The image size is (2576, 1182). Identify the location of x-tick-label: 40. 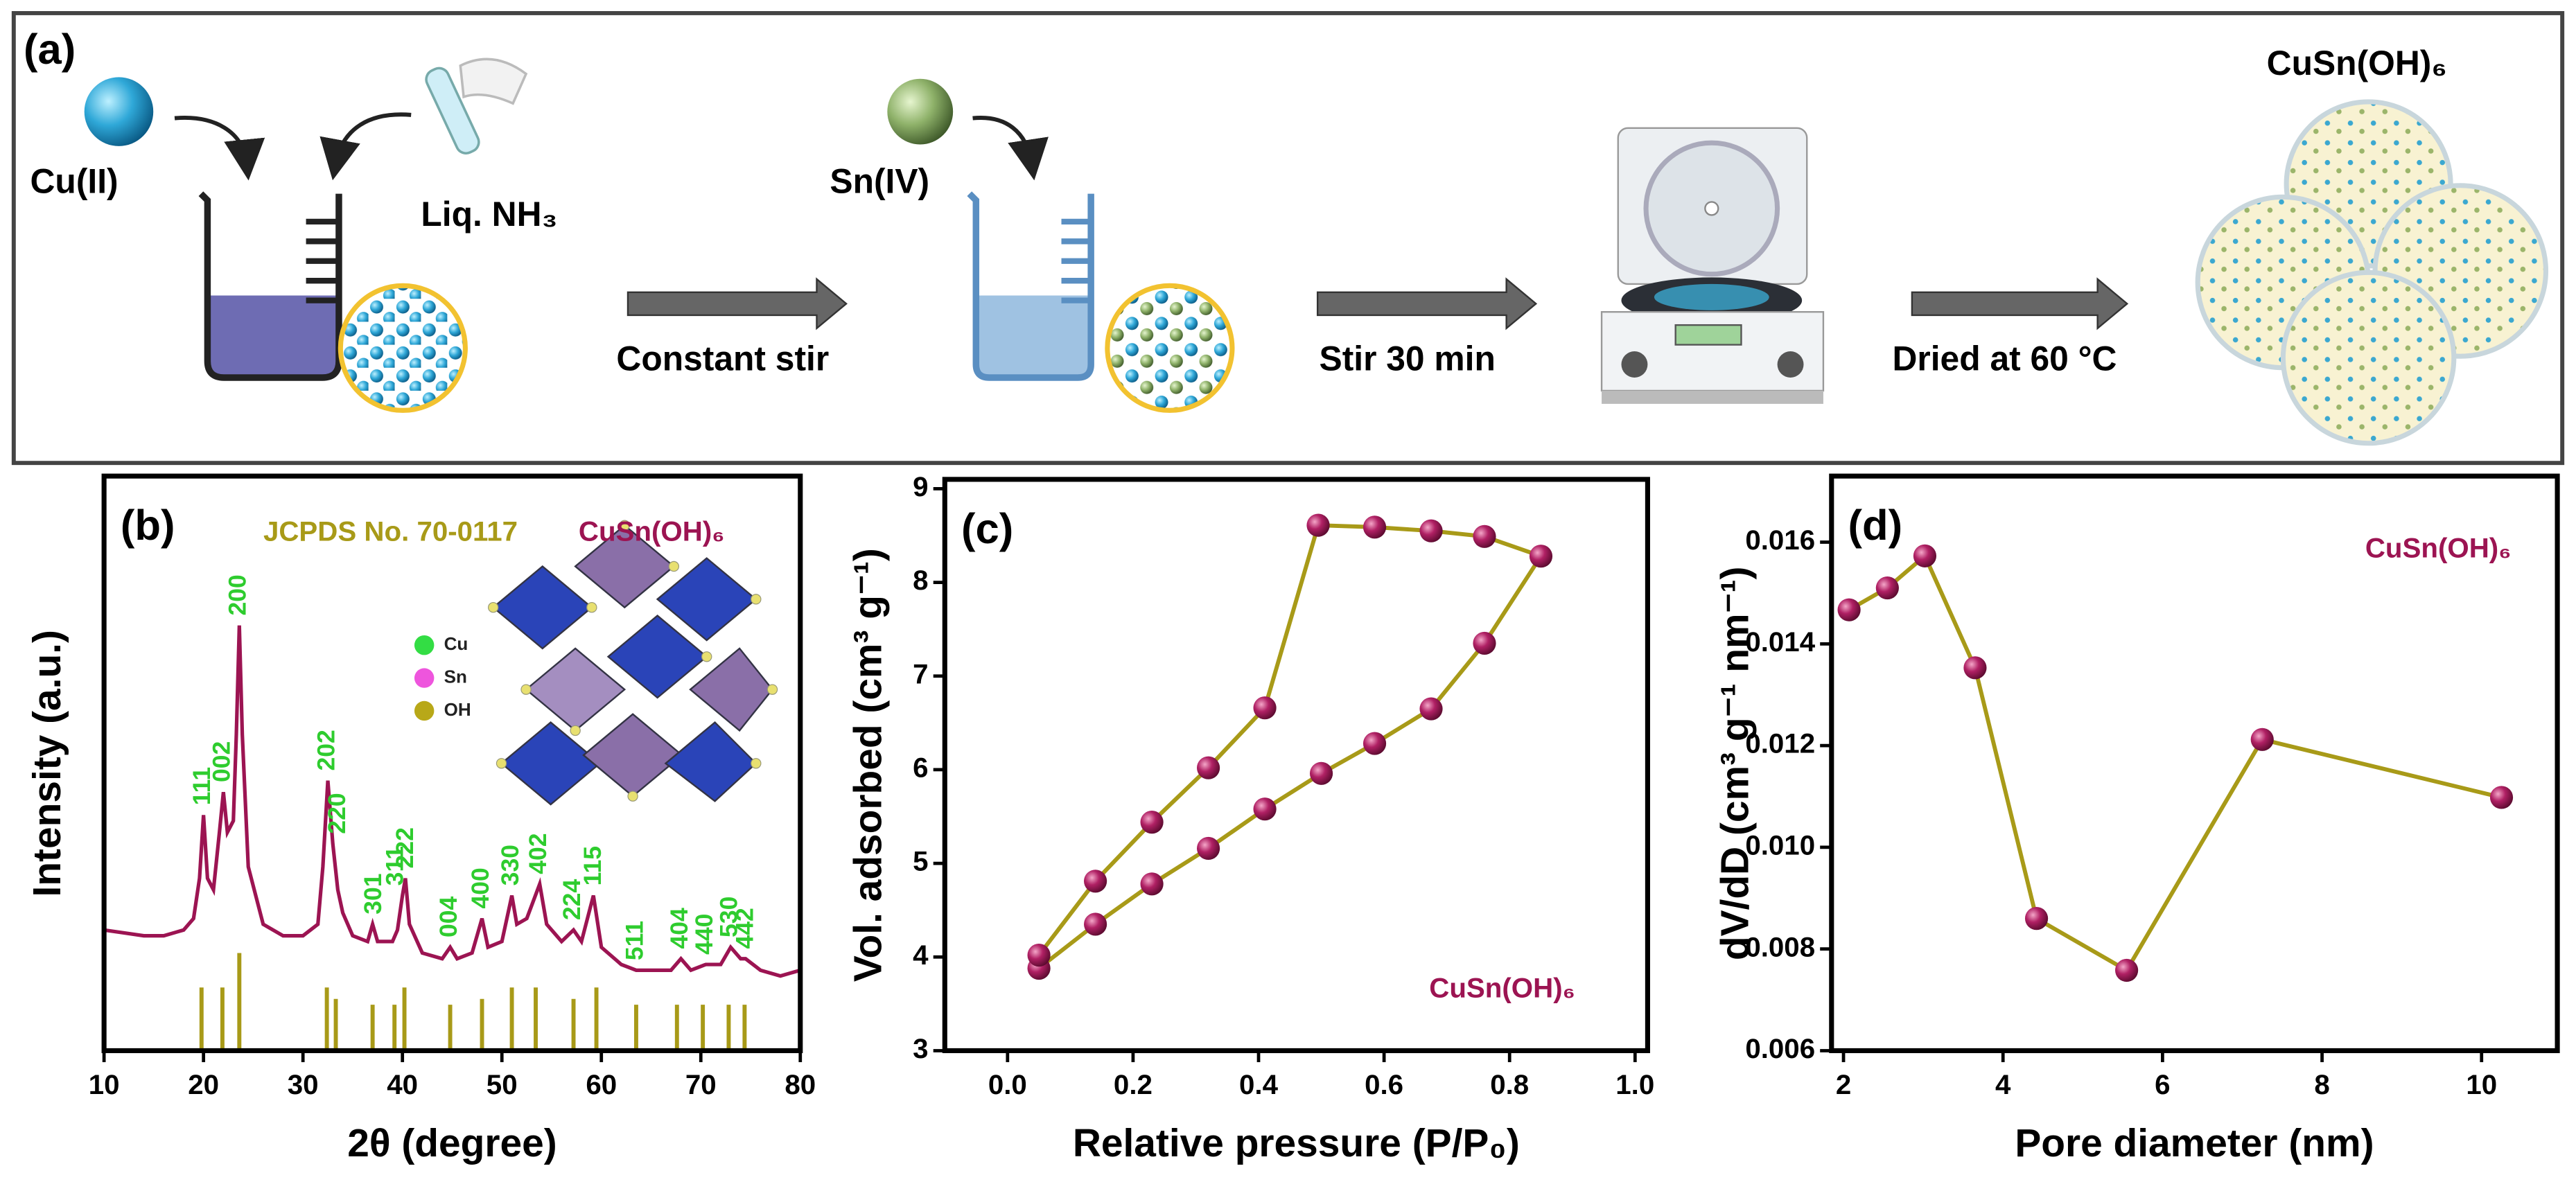
(402, 1084).